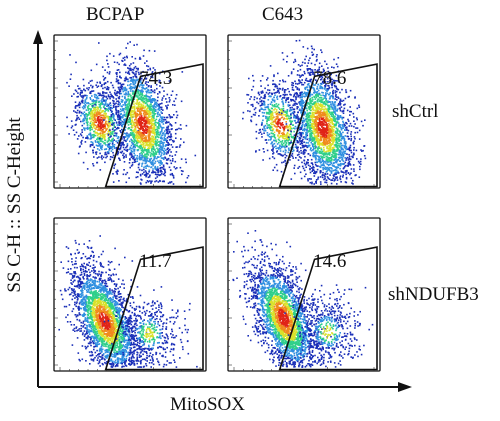  Describe the element at coordinates (38, 208) in the screenshot. I see `y-axis` at that location.